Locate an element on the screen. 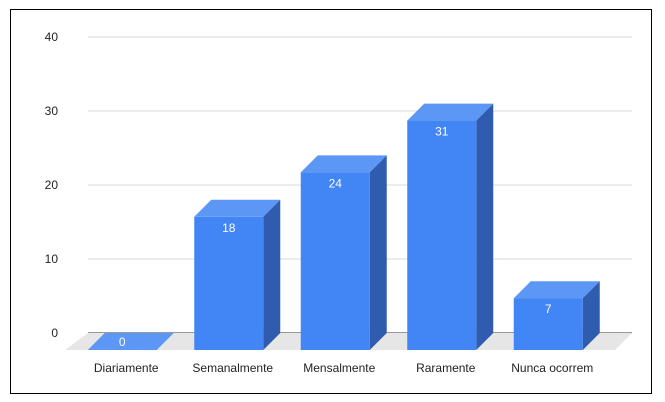  bar: 18 is located at coordinates (237, 274).